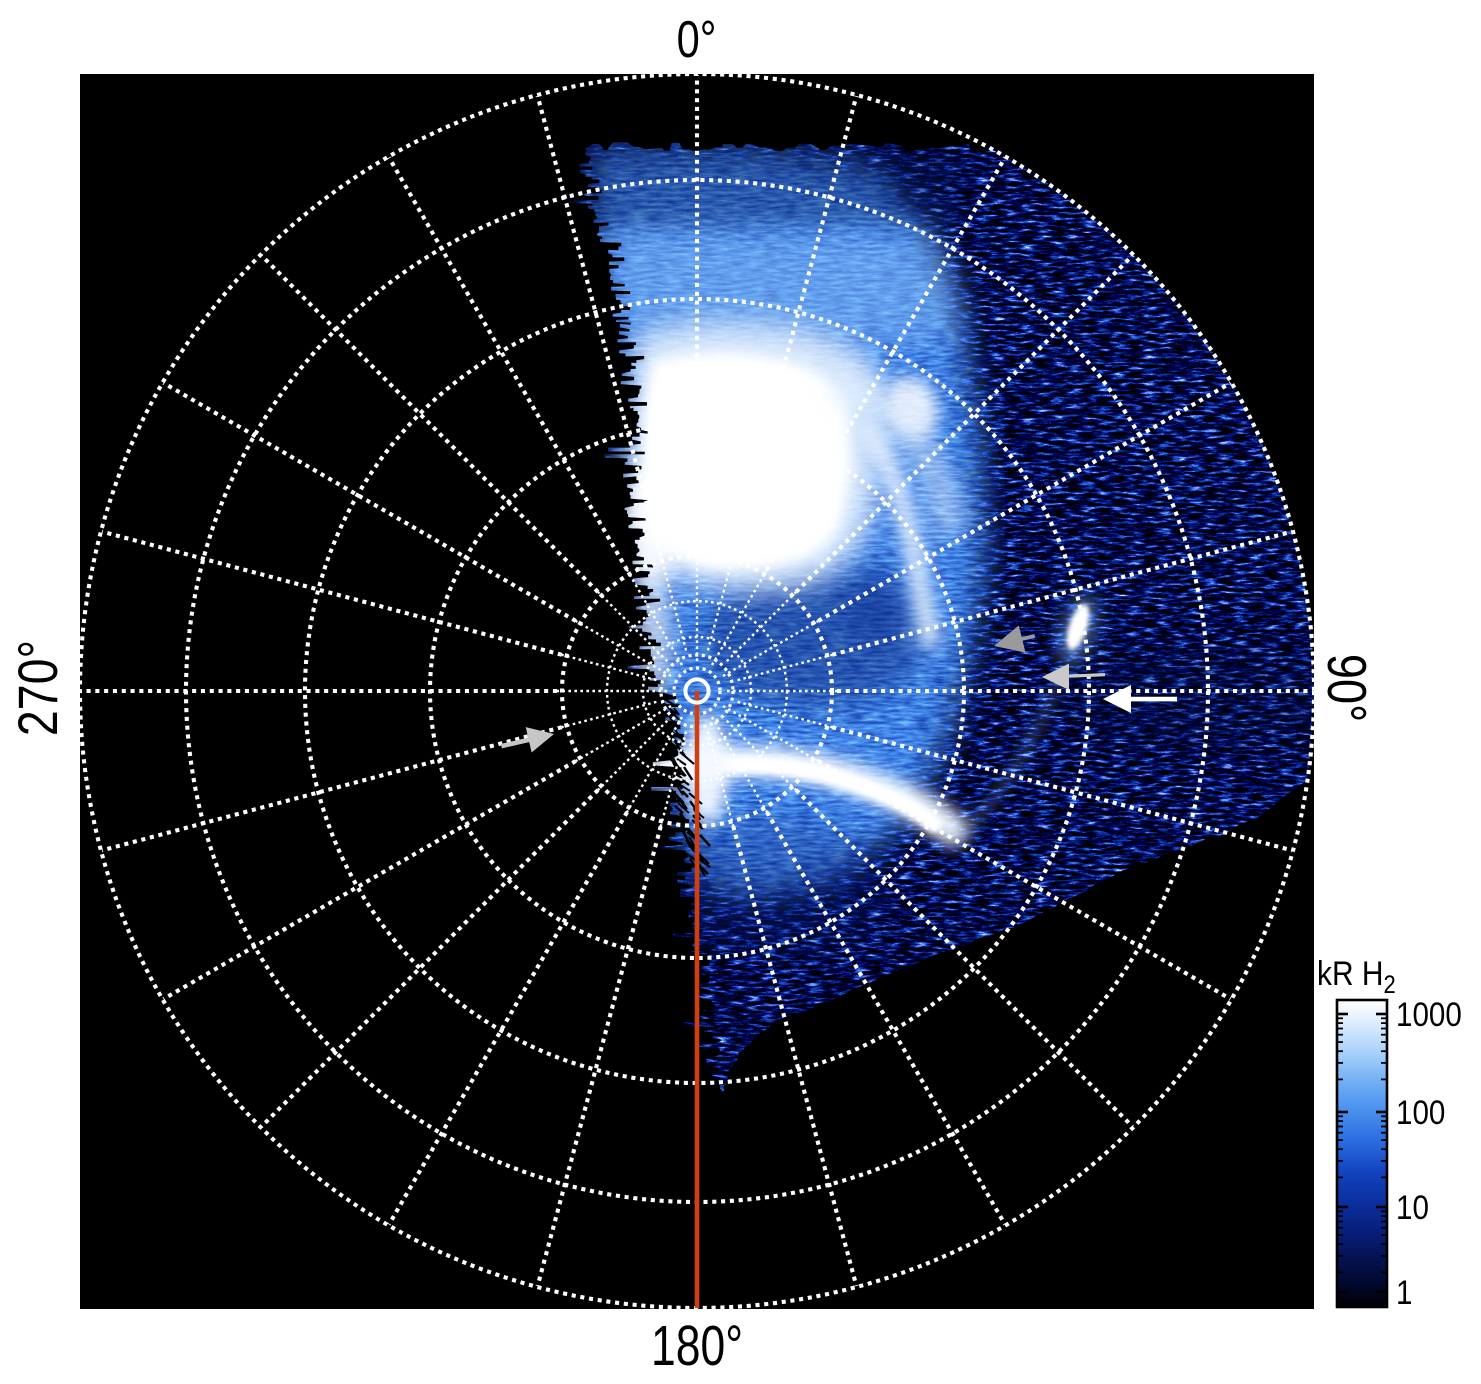 The width and height of the screenshot is (1481, 1384). What do you see at coordinates (1429, 1014) in the screenshot?
I see `svg-text: 1000` at bounding box center [1429, 1014].